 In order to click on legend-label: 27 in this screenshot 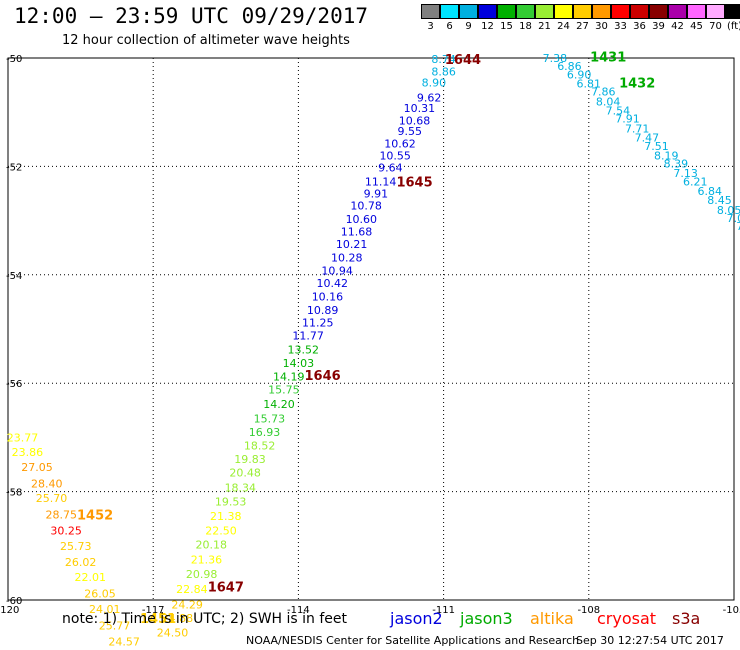, I will do `click(582, 26)`.